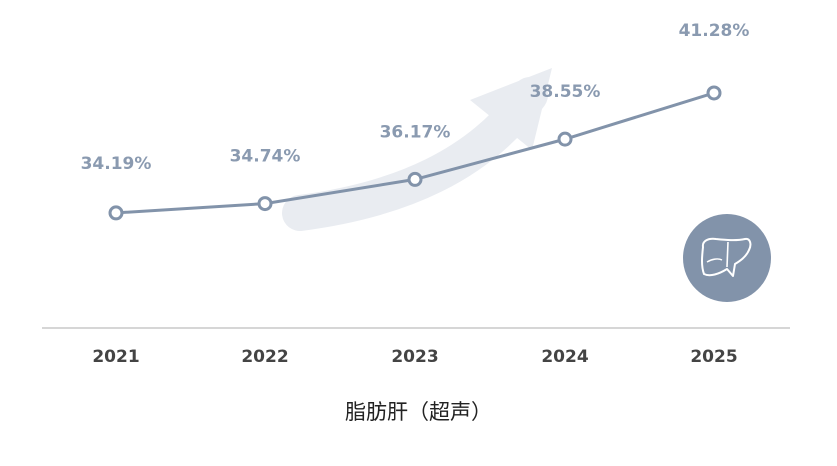 The image size is (837, 466). I want to click on value-label-2025: 41.28%, so click(714, 31).